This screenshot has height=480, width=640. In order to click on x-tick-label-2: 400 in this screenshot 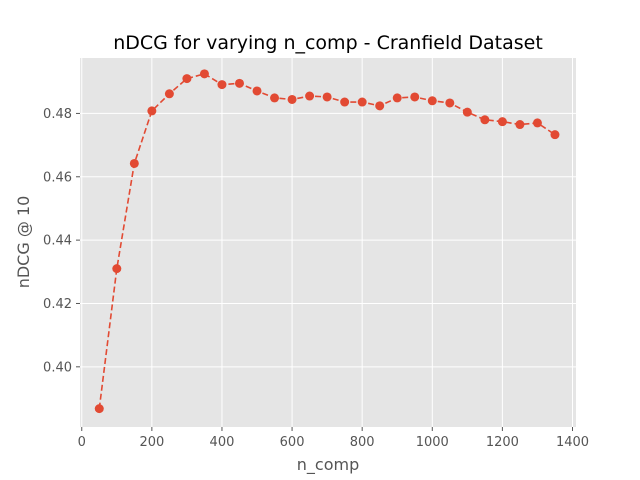, I will do `click(222, 442)`.